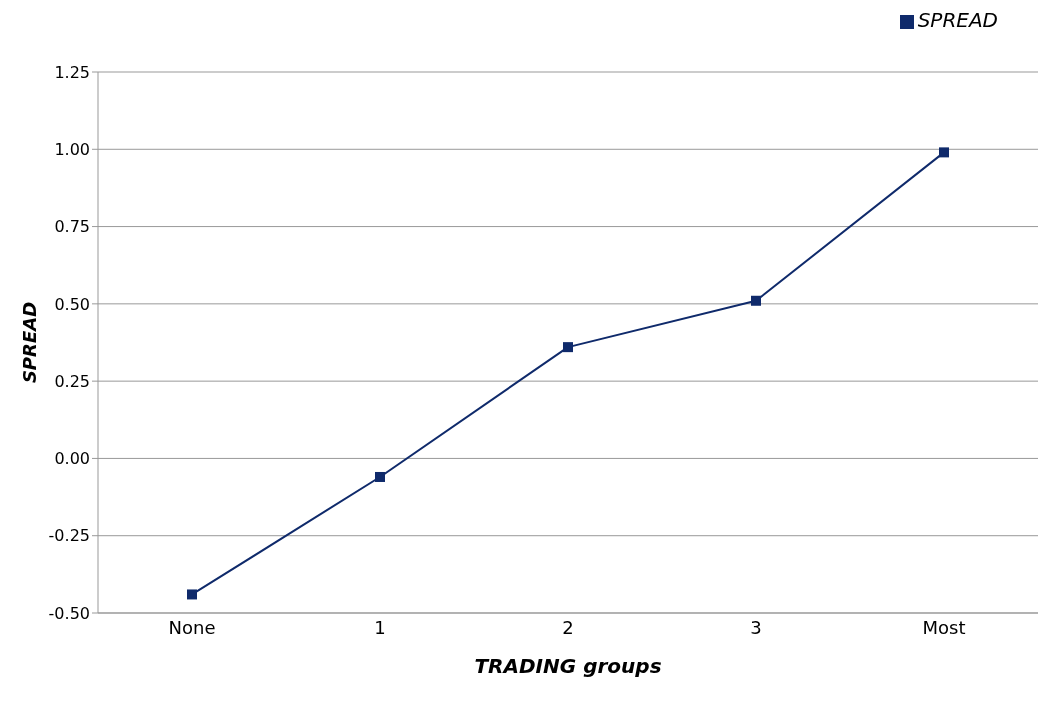 This screenshot has height=723, width=1056. I want to click on y-tick-label: 0.50, so click(72, 304).